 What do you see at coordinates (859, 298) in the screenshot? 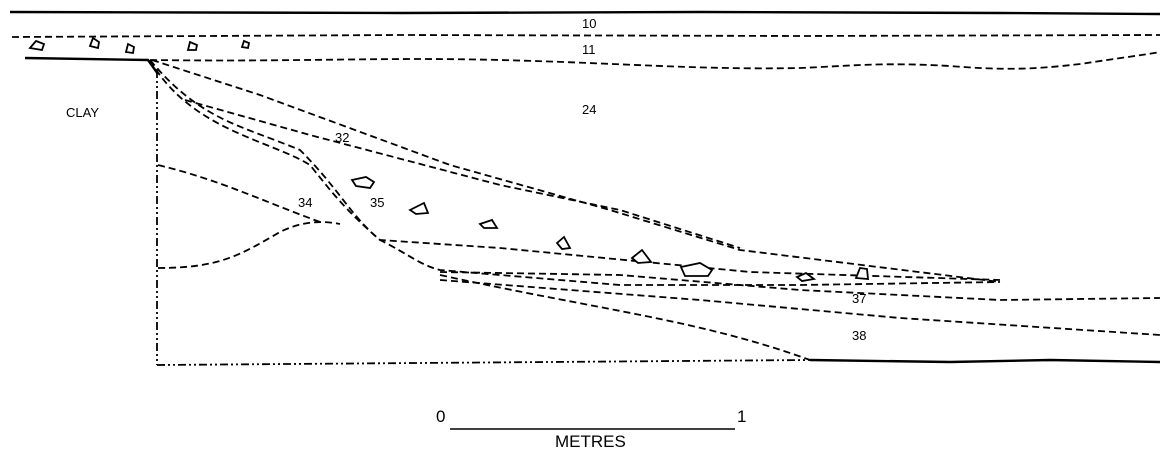
I see `layer-label: 37` at bounding box center [859, 298].